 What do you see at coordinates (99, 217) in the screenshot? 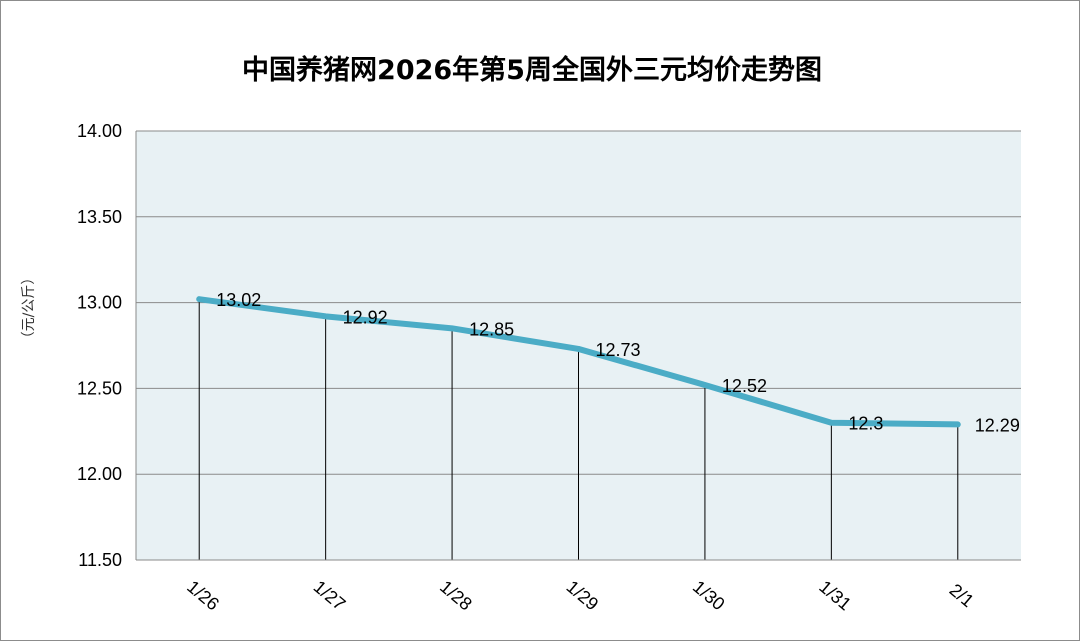
I see `y-tick-label: 13.50` at bounding box center [99, 217].